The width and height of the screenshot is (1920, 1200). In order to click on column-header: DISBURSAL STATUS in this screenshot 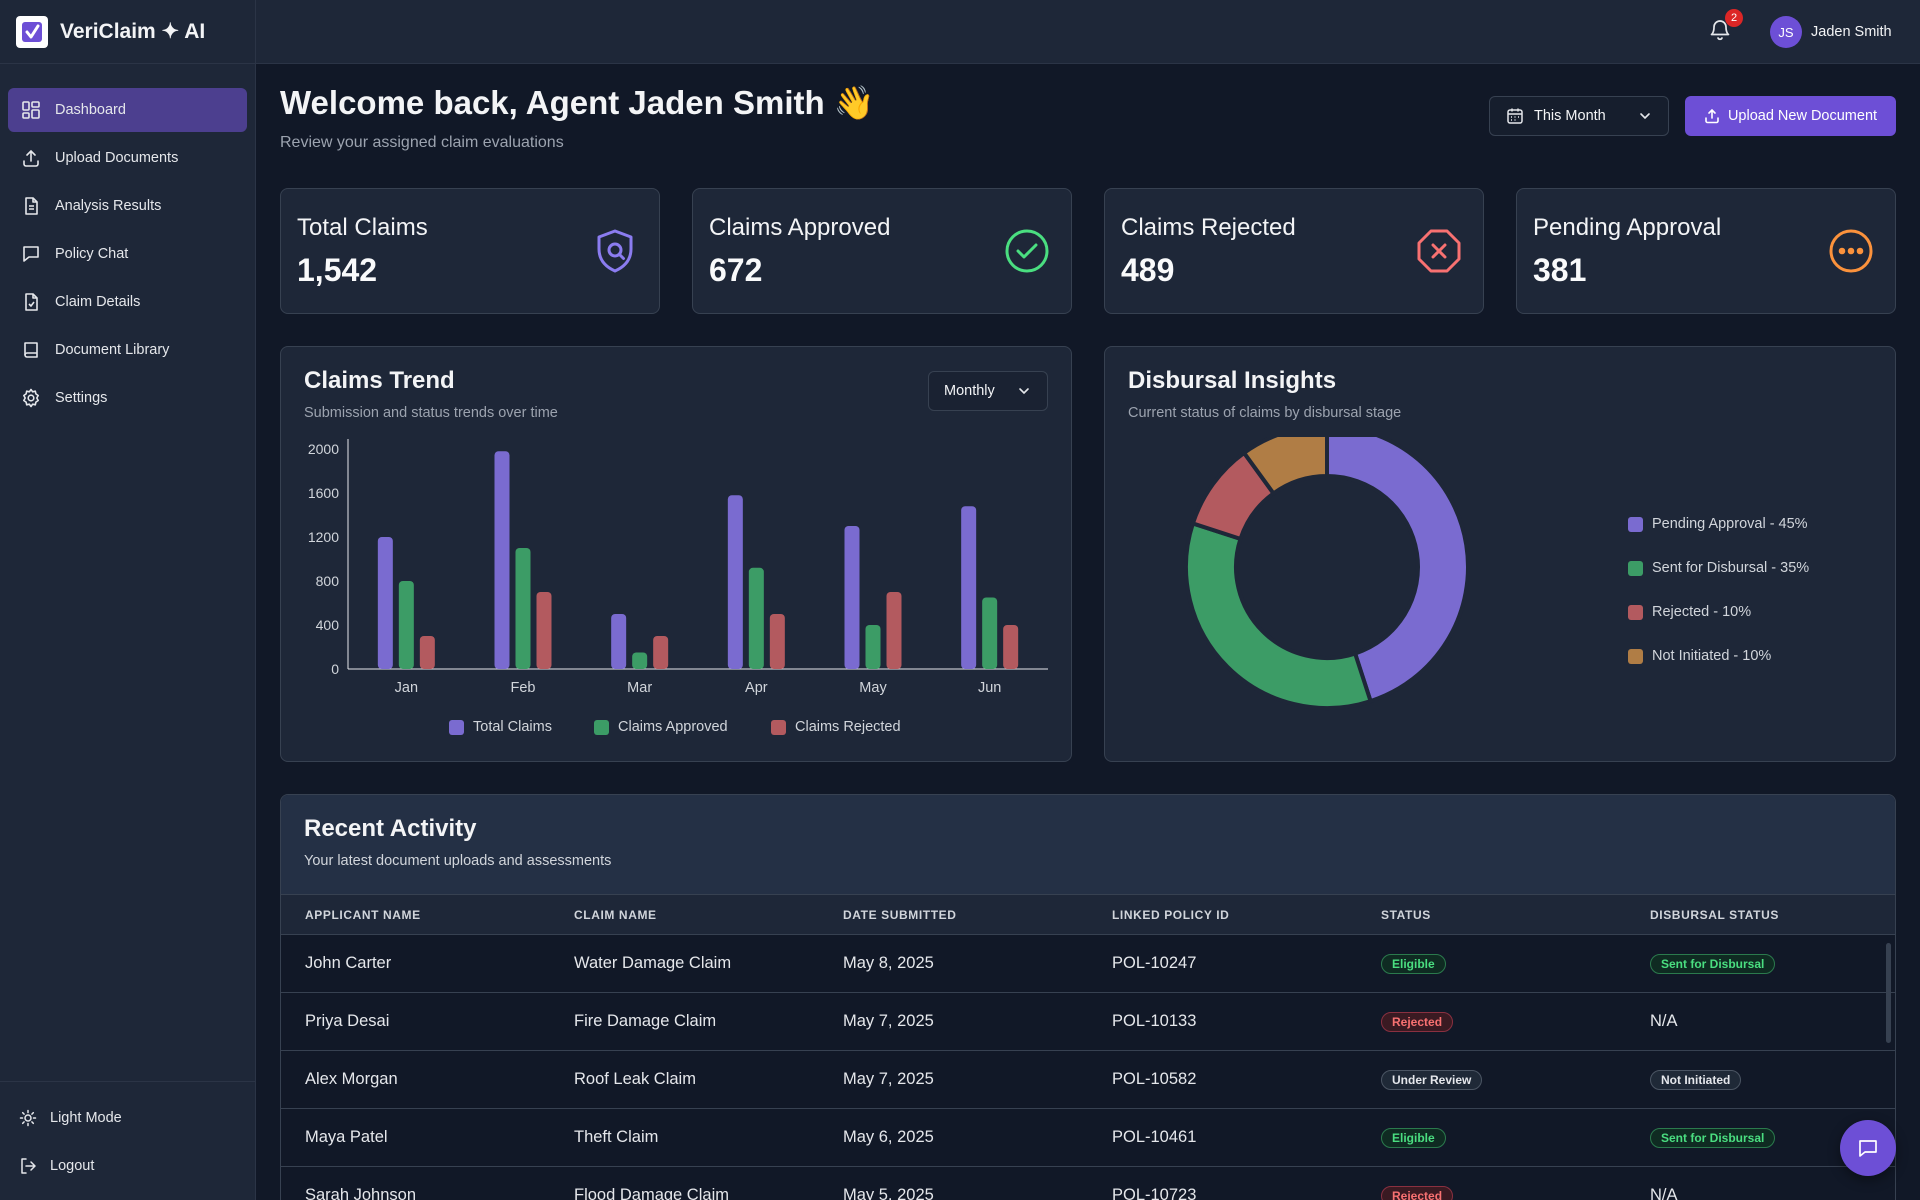, I will do `click(1714, 915)`.